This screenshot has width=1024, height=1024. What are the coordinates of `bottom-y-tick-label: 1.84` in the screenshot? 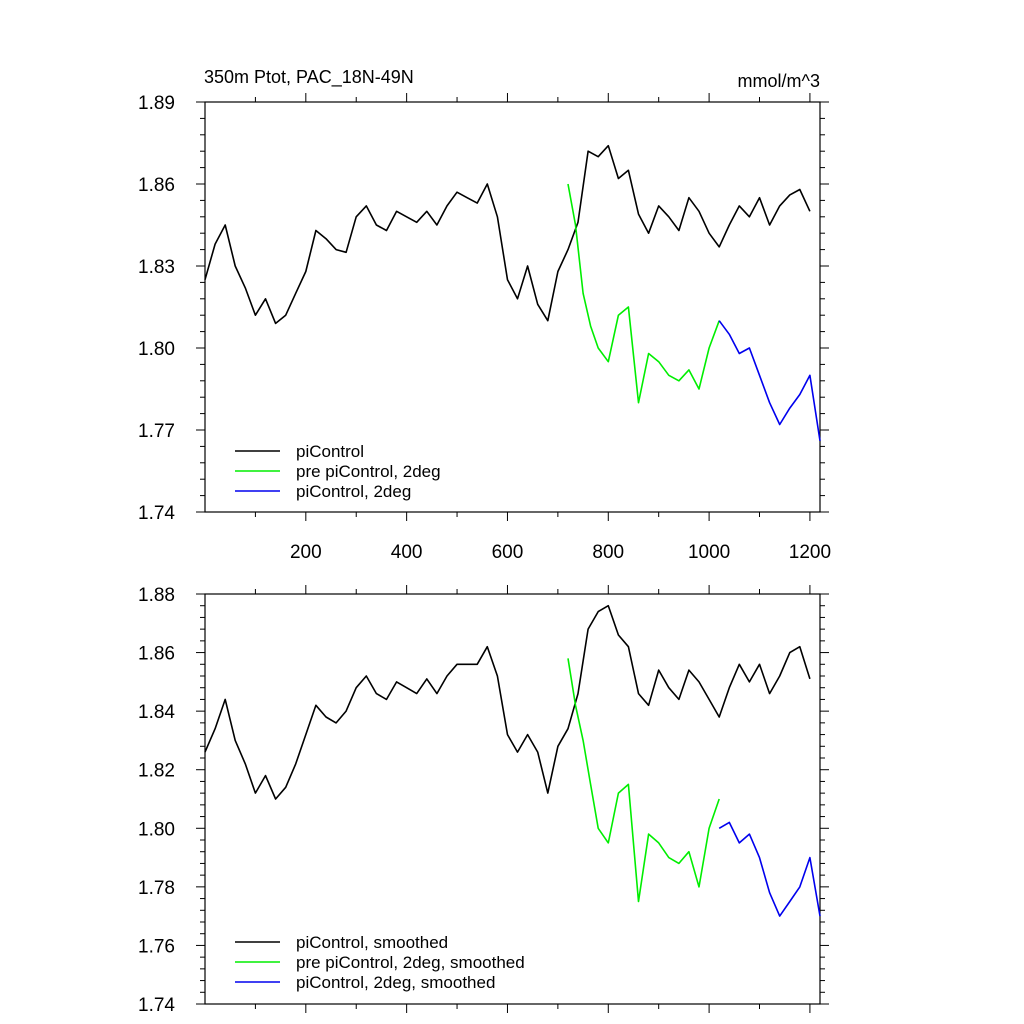 It's located at (156, 712).